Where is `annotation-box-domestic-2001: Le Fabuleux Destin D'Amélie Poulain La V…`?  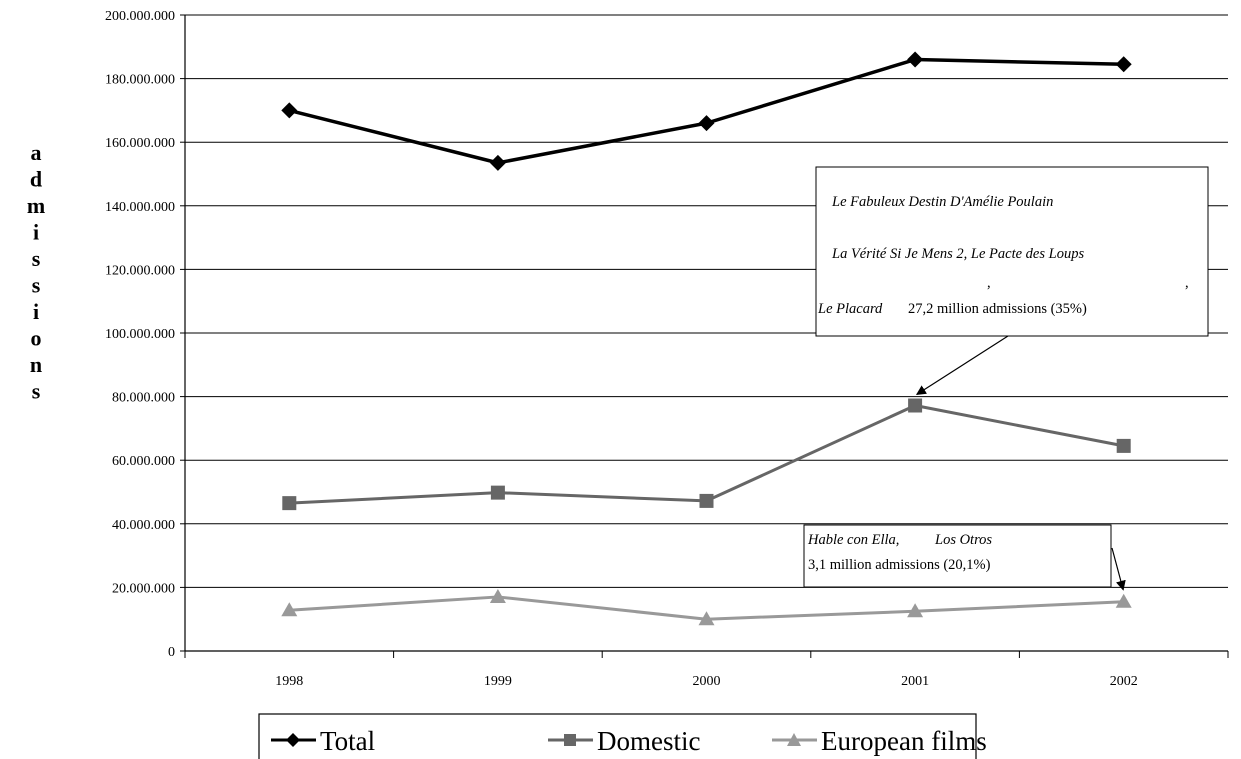 annotation-box-domestic-2001: Le Fabuleux Destin D'Amélie Poulain La V… is located at coordinates (1012, 280).